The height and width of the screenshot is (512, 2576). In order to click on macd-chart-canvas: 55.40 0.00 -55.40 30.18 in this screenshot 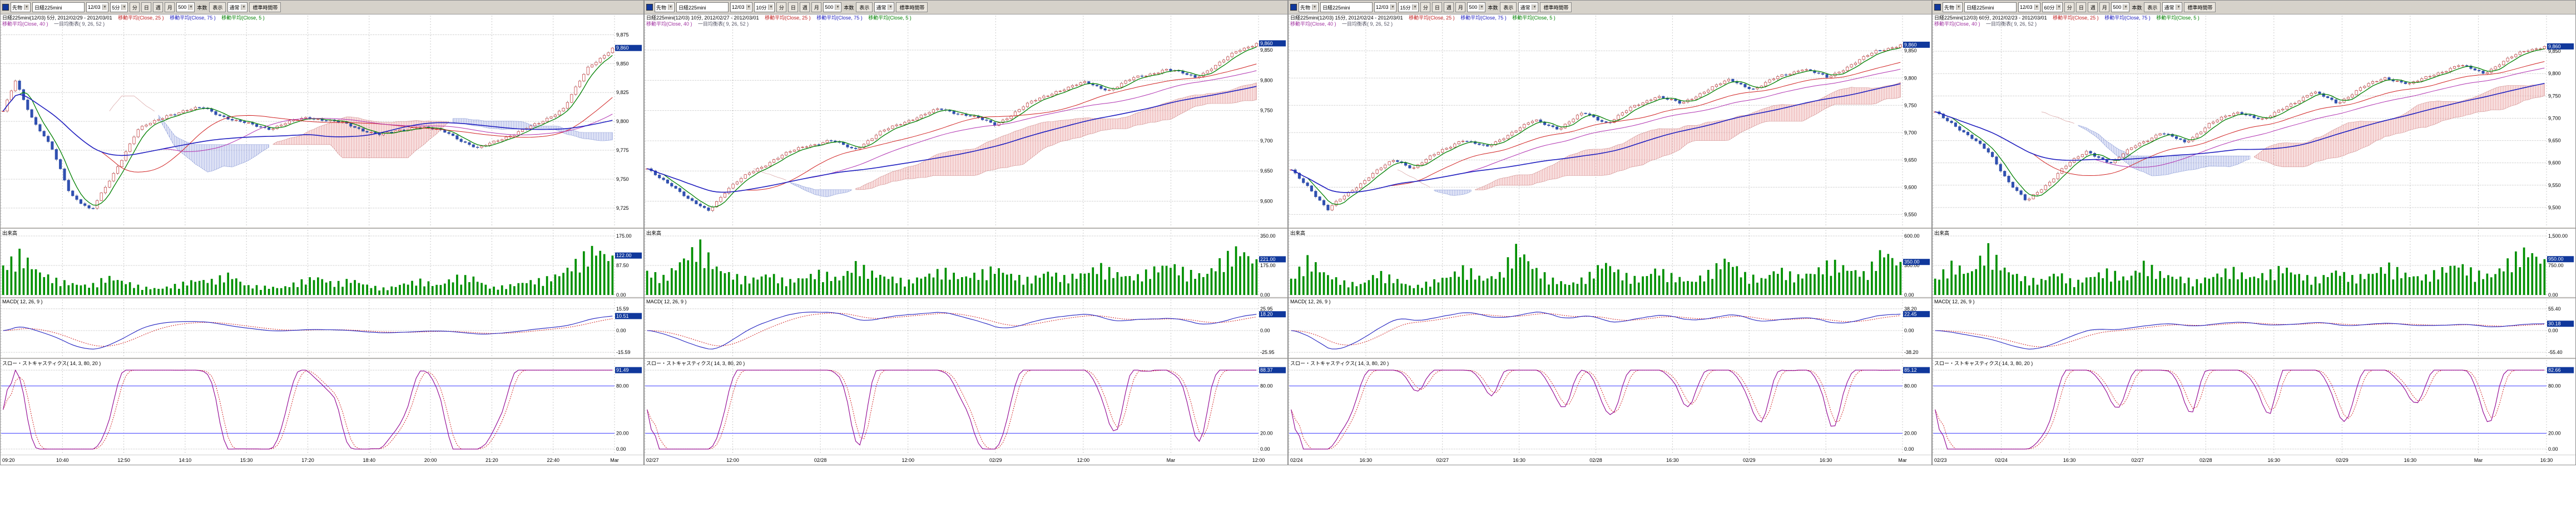, I will do `click(2254, 327)`.